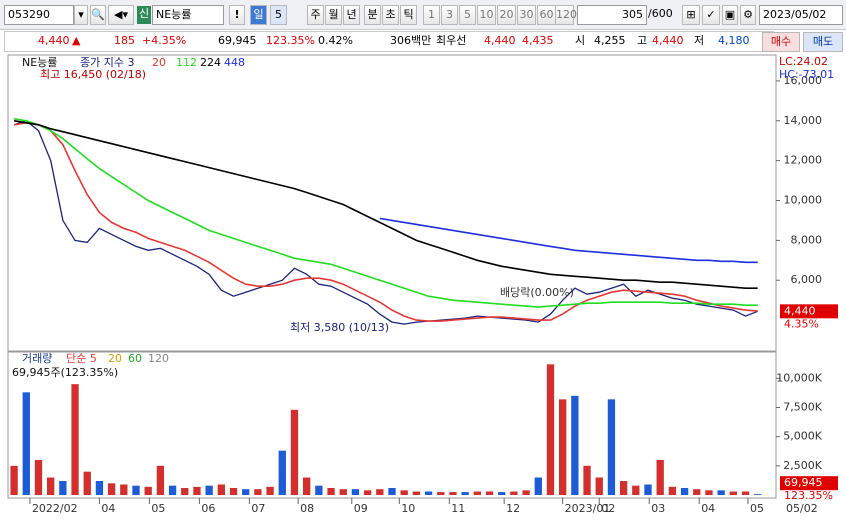 Image resolution: width=846 pixels, height=520 pixels. I want to click on settings-btn: ⚙, so click(748, 15).